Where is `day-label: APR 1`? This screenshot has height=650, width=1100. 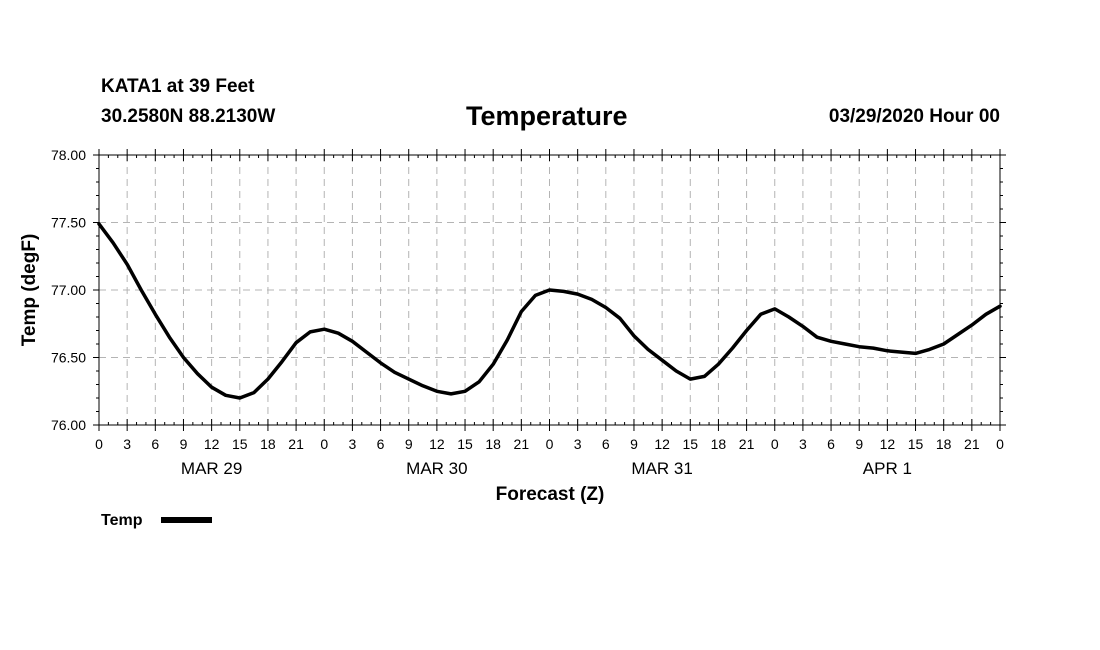
day-label: APR 1 is located at coordinates (887, 468).